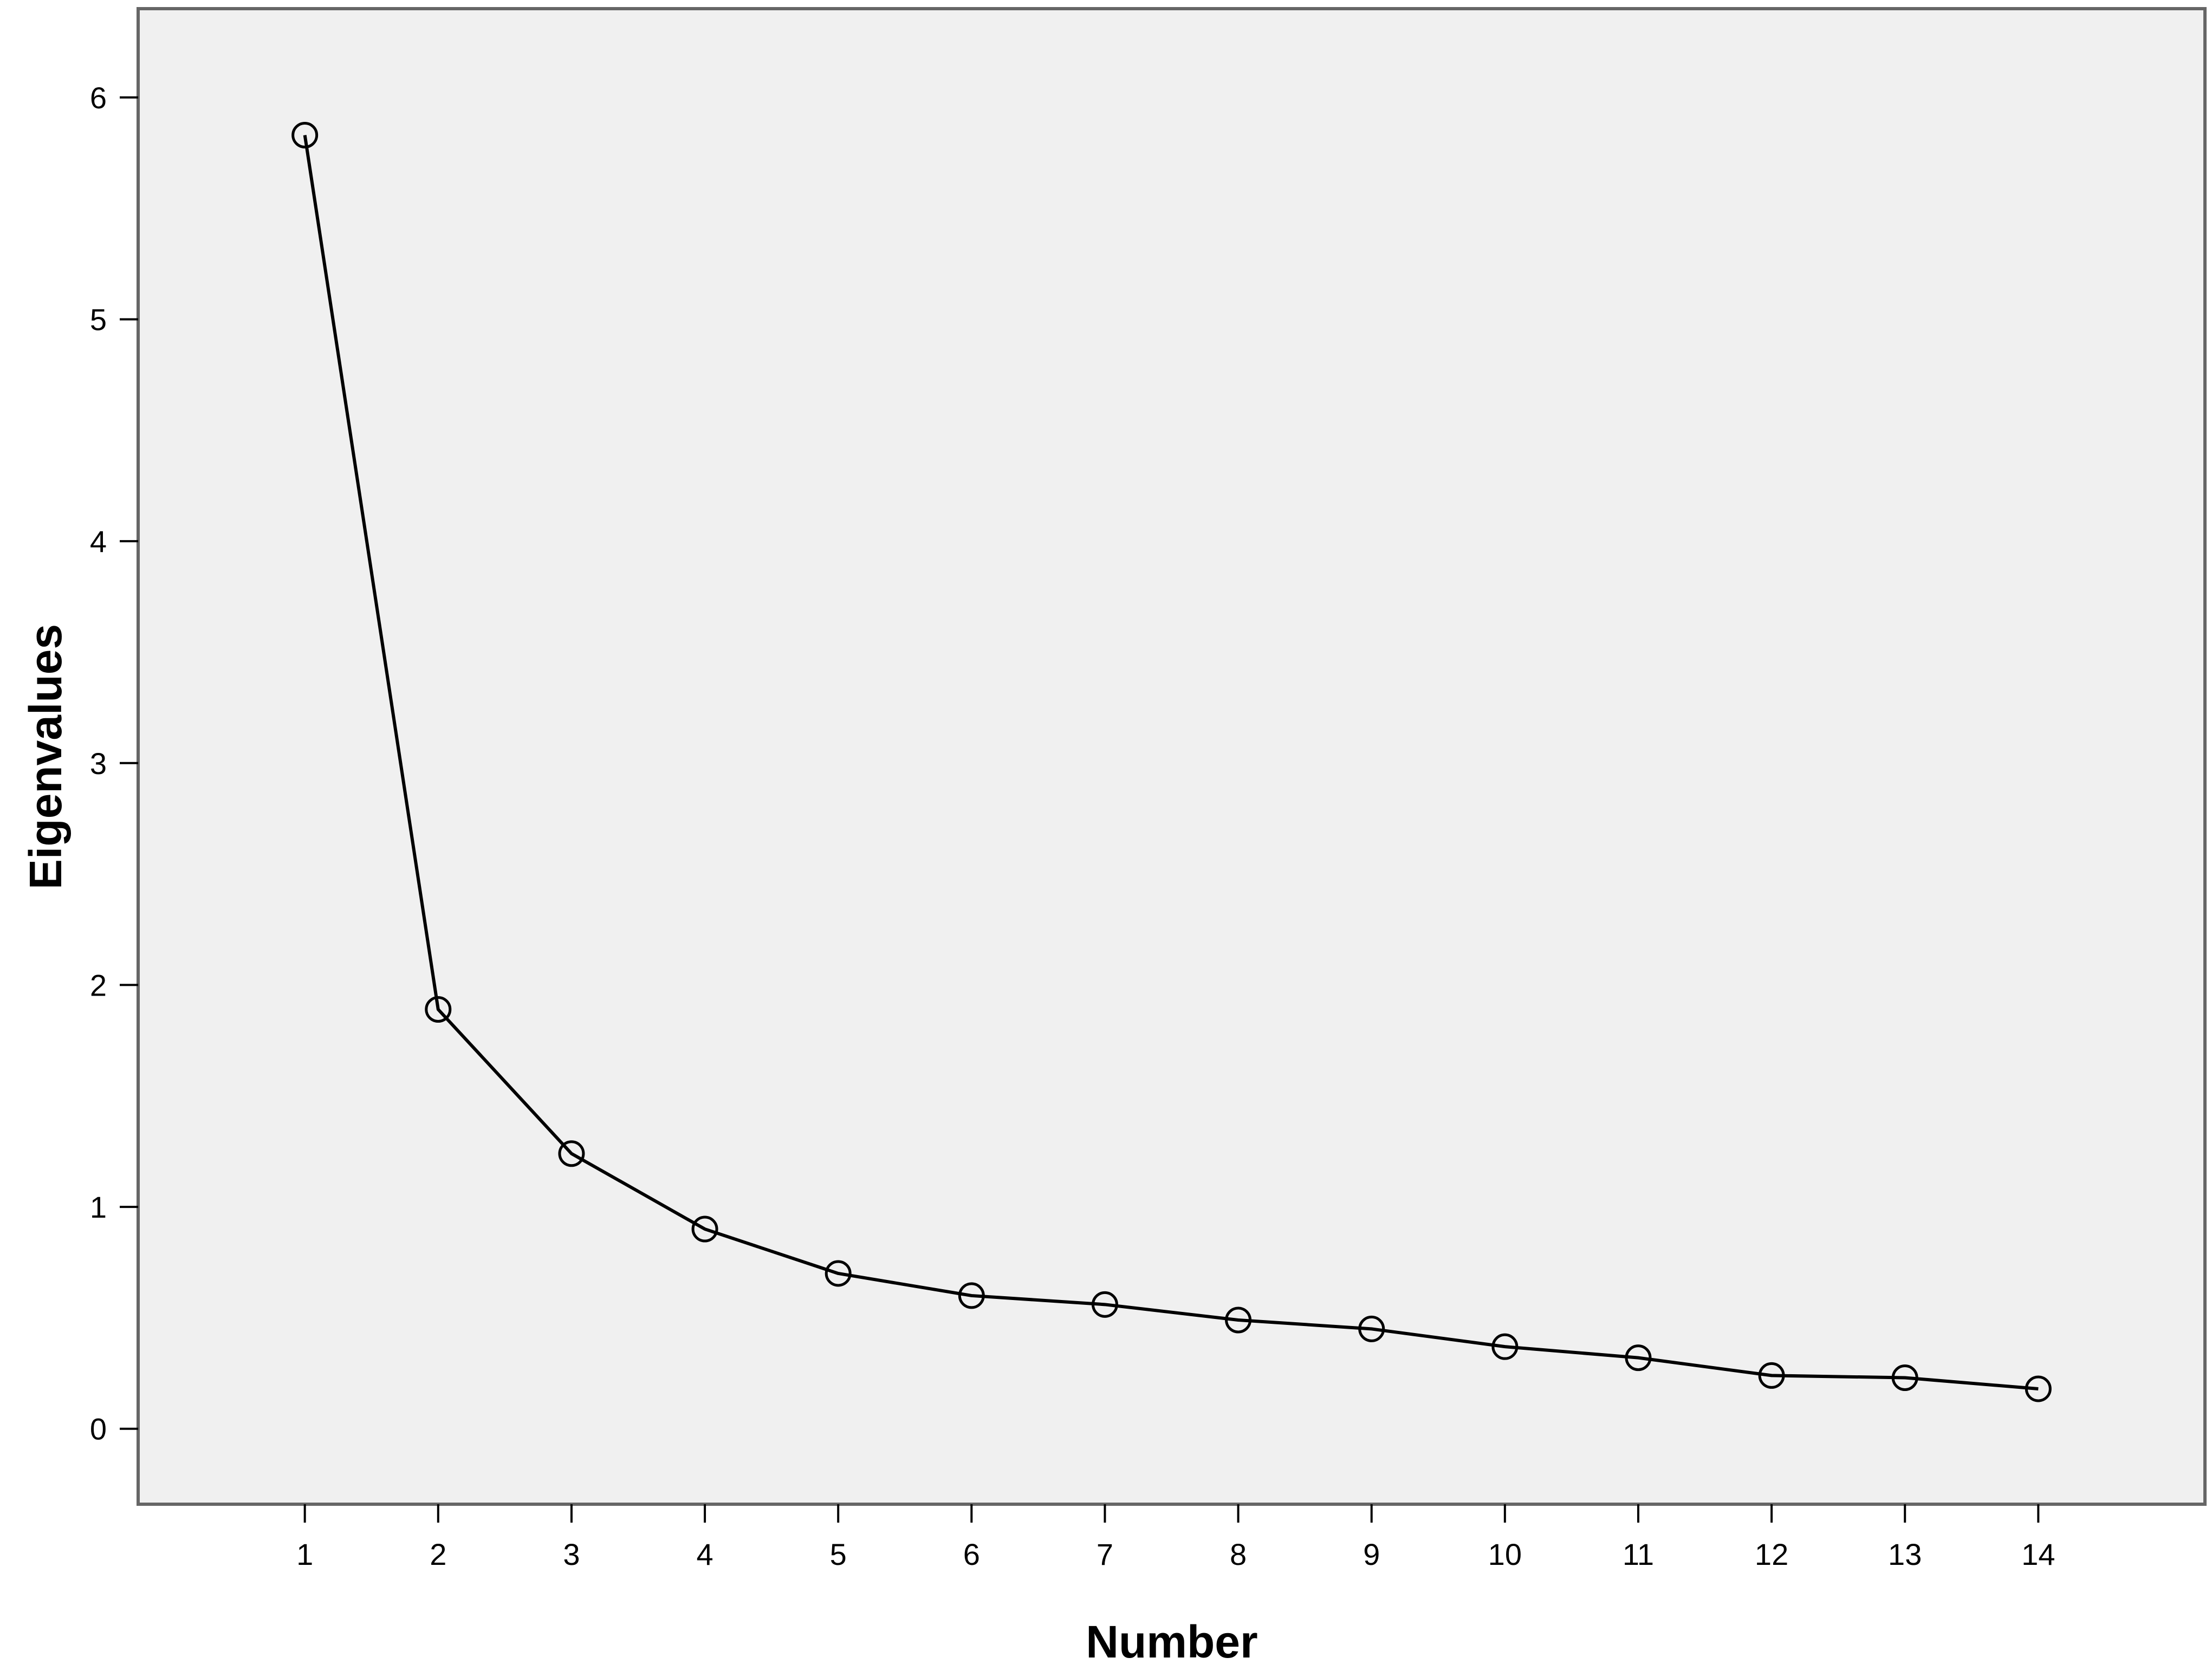 This screenshot has width=2212, height=1664. What do you see at coordinates (304, 1554) in the screenshot?
I see `x-tick-label: 1` at bounding box center [304, 1554].